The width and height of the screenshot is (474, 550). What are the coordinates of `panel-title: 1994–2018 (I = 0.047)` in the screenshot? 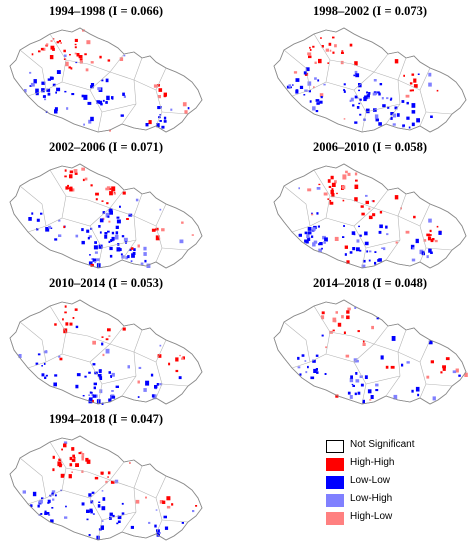 It's located at (106, 419).